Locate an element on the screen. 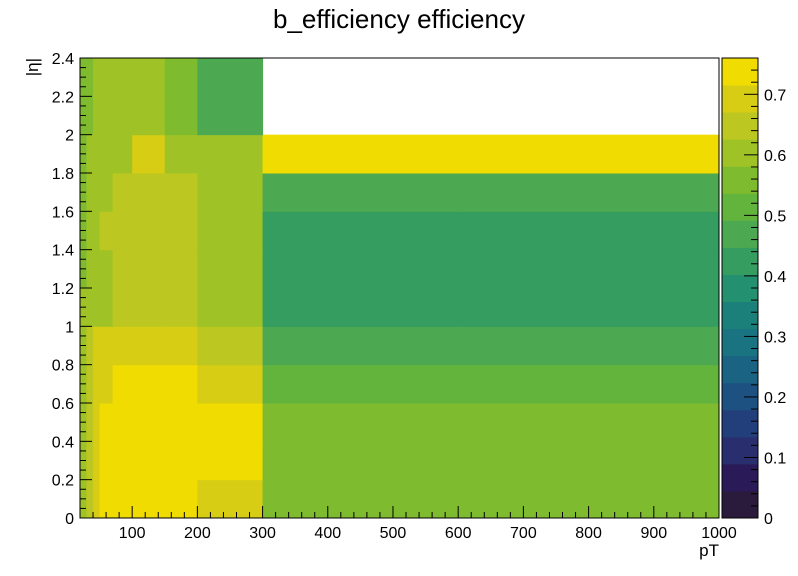 The height and width of the screenshot is (576, 798). y-tick-label: 1 is located at coordinates (69, 327).